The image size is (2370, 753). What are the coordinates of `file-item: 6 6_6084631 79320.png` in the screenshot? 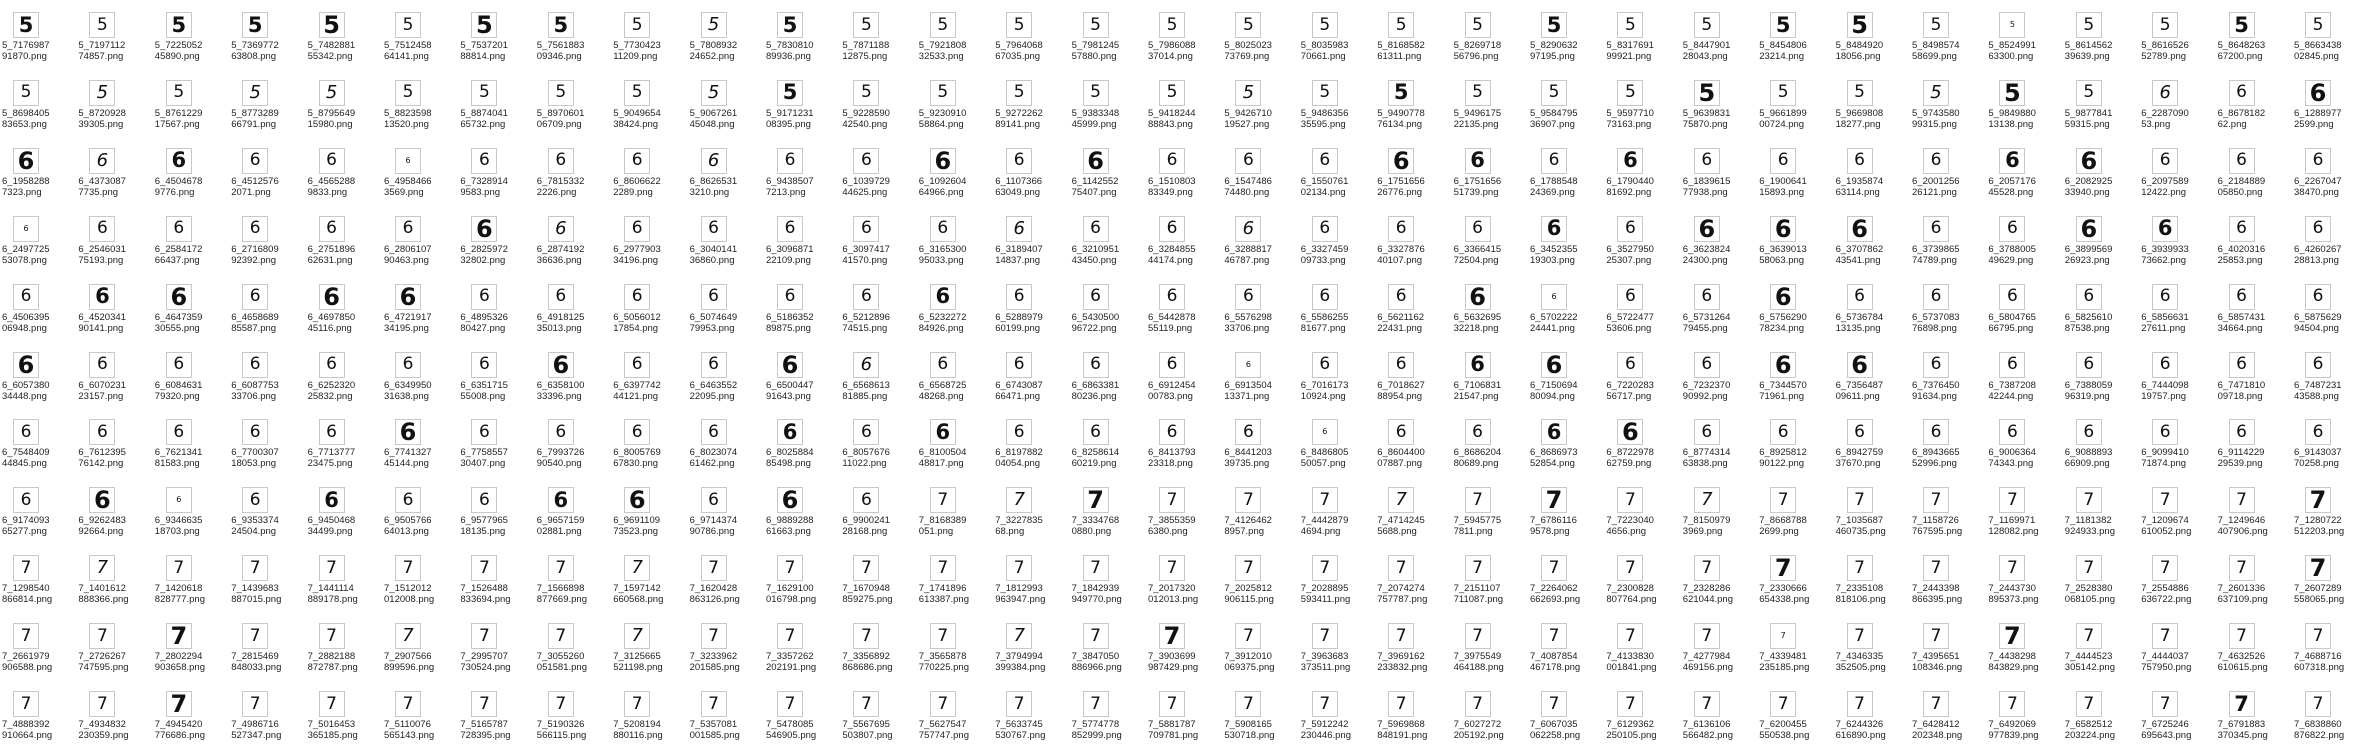 It's located at (179, 378).